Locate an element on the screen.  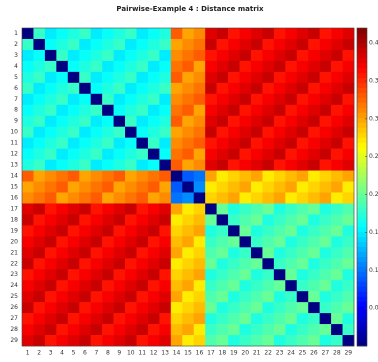
y-tick-label: 26 is located at coordinates (14, 307).